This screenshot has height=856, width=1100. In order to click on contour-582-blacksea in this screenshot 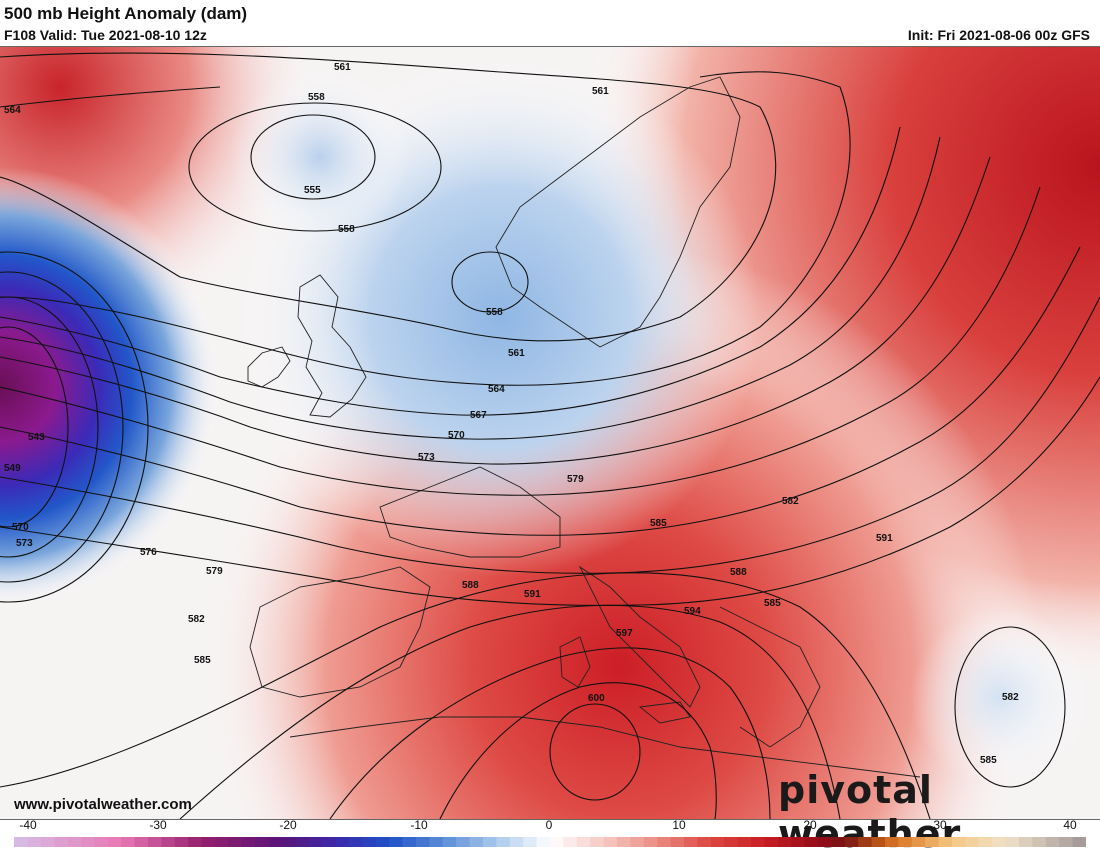, I will do `click(1010, 707)`.